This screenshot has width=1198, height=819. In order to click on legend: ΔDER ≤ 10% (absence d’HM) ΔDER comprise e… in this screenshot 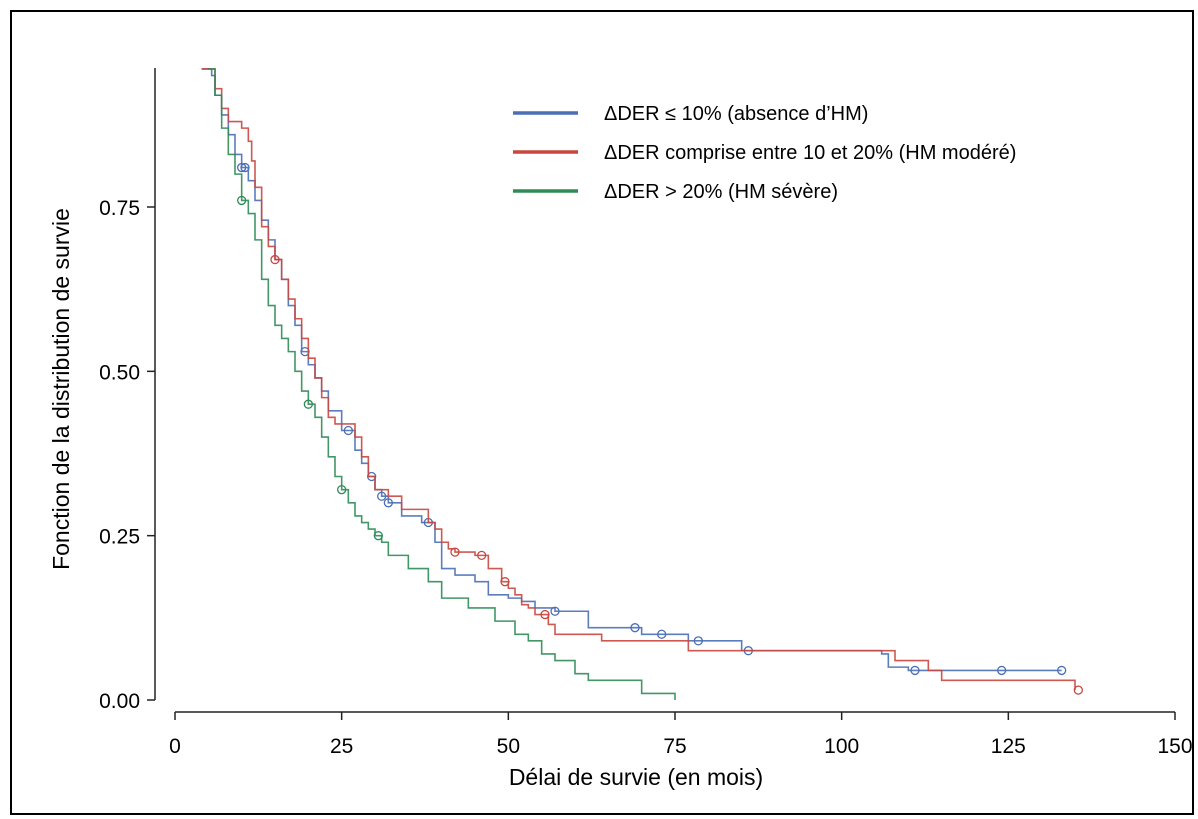, I will do `click(764, 153)`.